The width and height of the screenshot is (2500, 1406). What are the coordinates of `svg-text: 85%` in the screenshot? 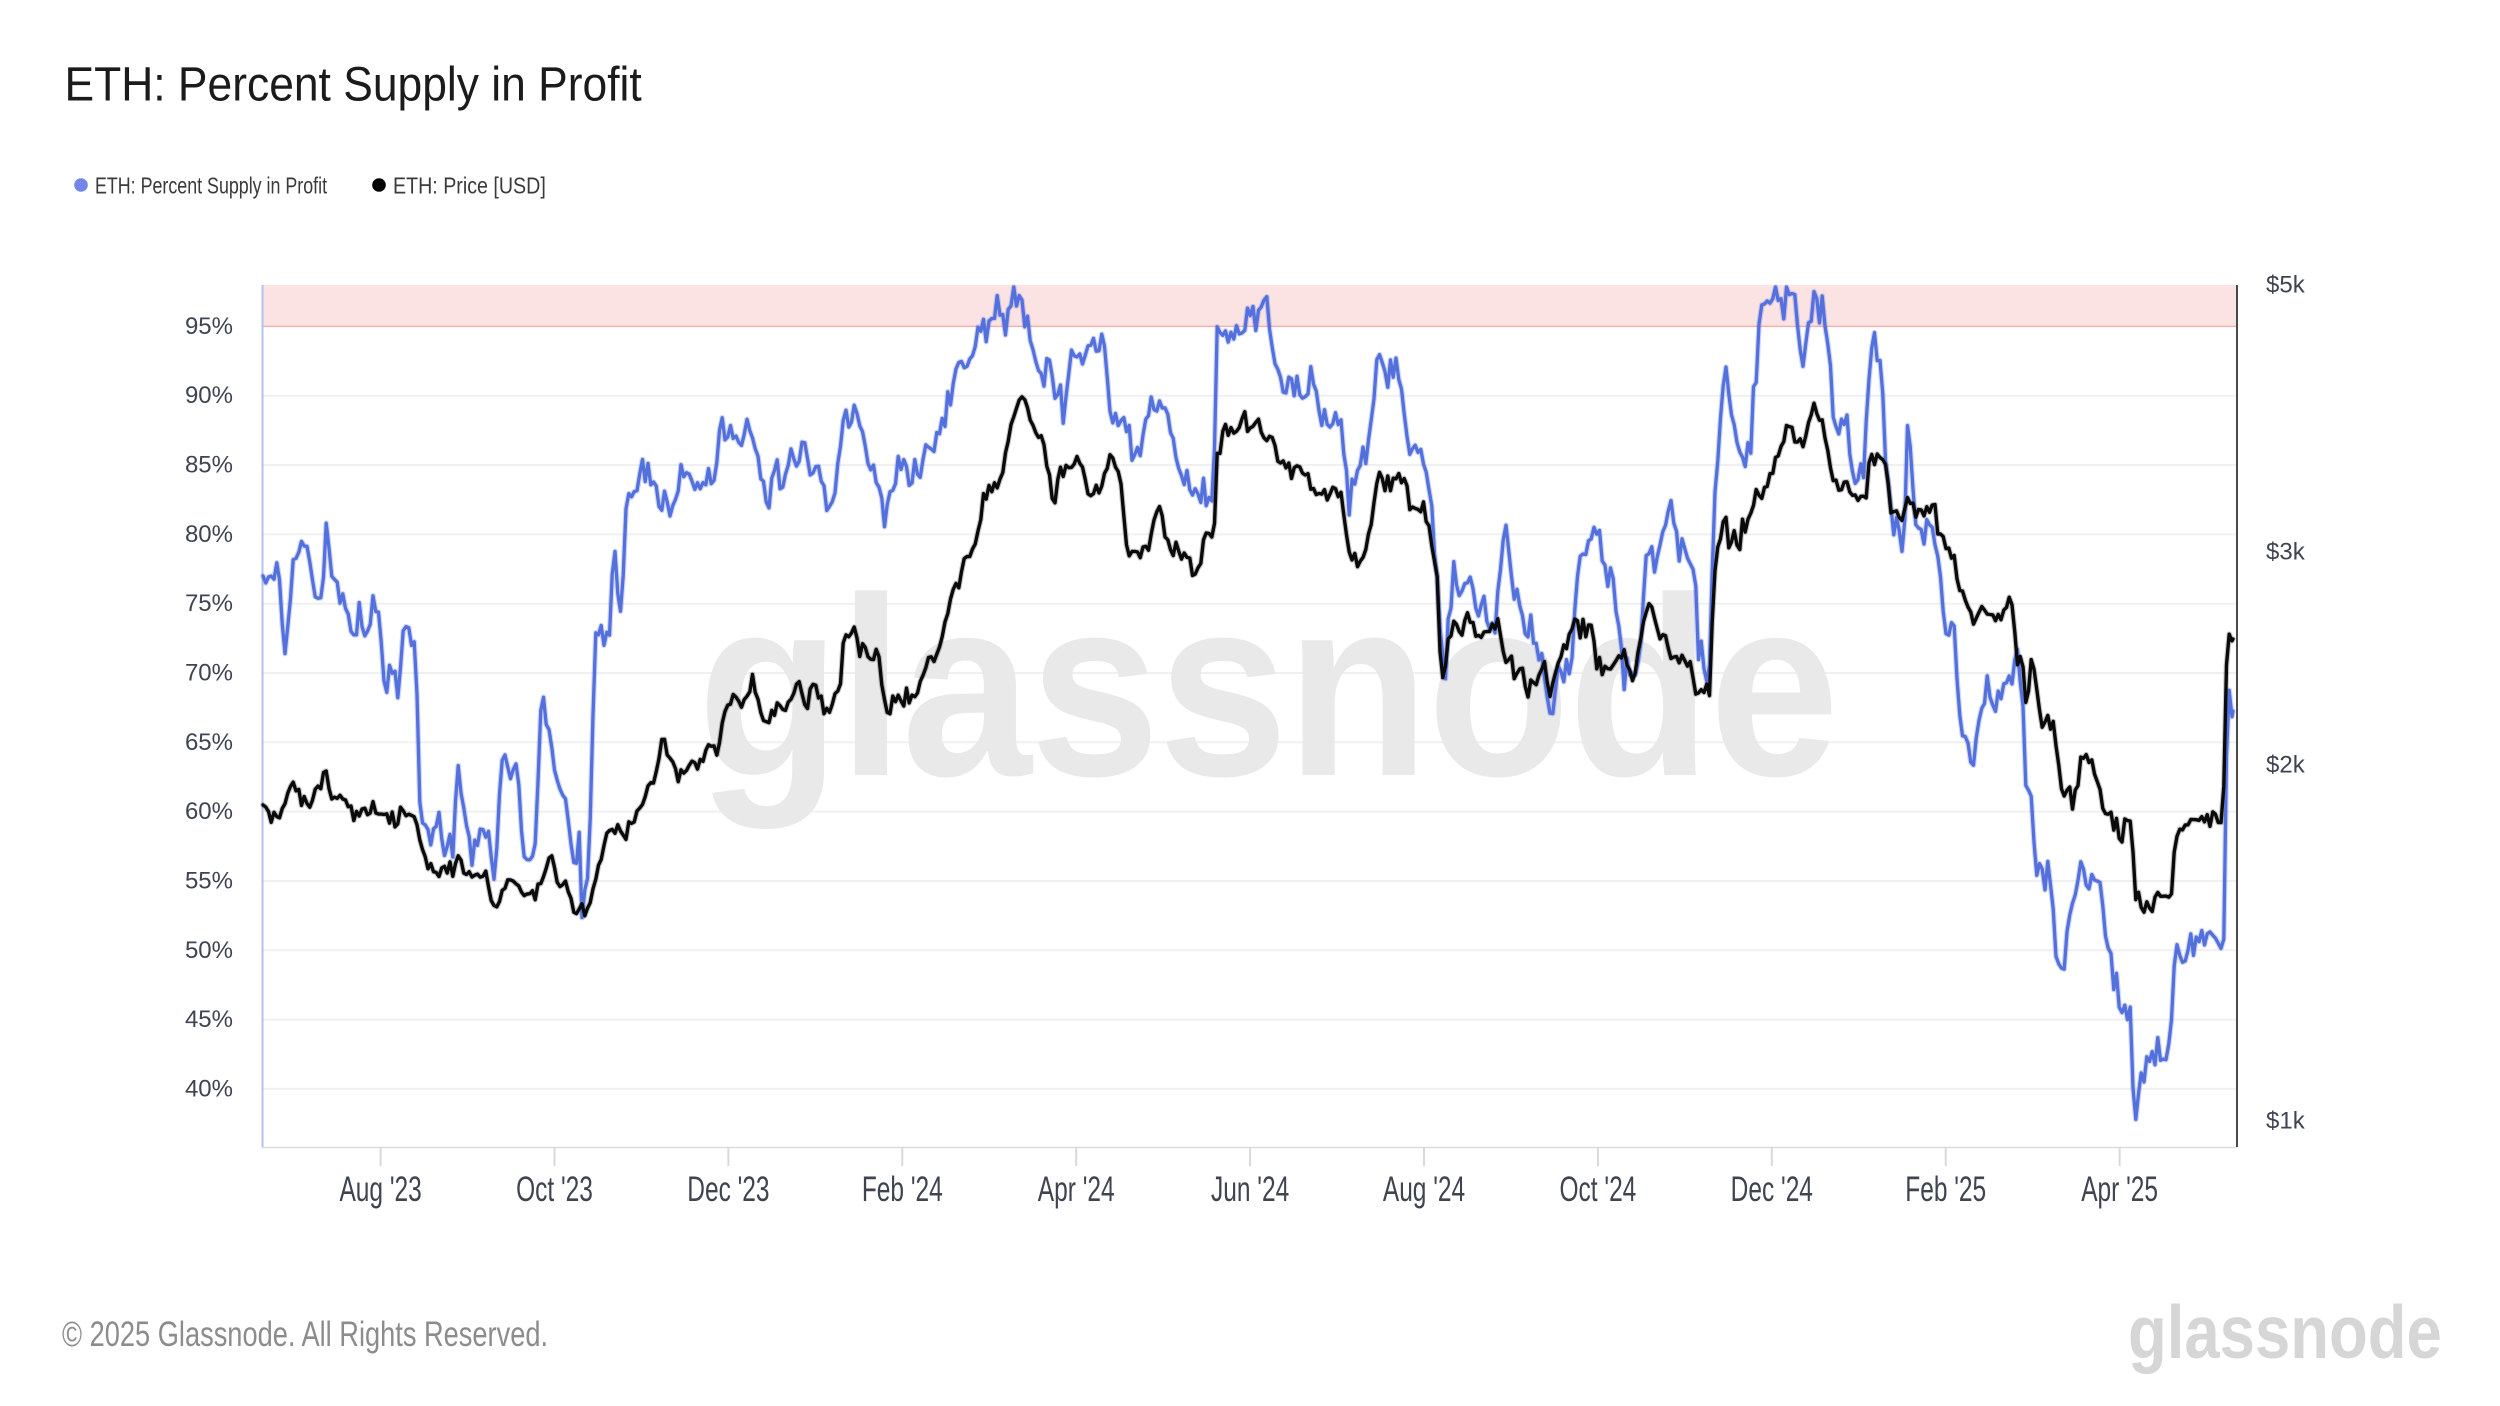 It's located at (209, 465).